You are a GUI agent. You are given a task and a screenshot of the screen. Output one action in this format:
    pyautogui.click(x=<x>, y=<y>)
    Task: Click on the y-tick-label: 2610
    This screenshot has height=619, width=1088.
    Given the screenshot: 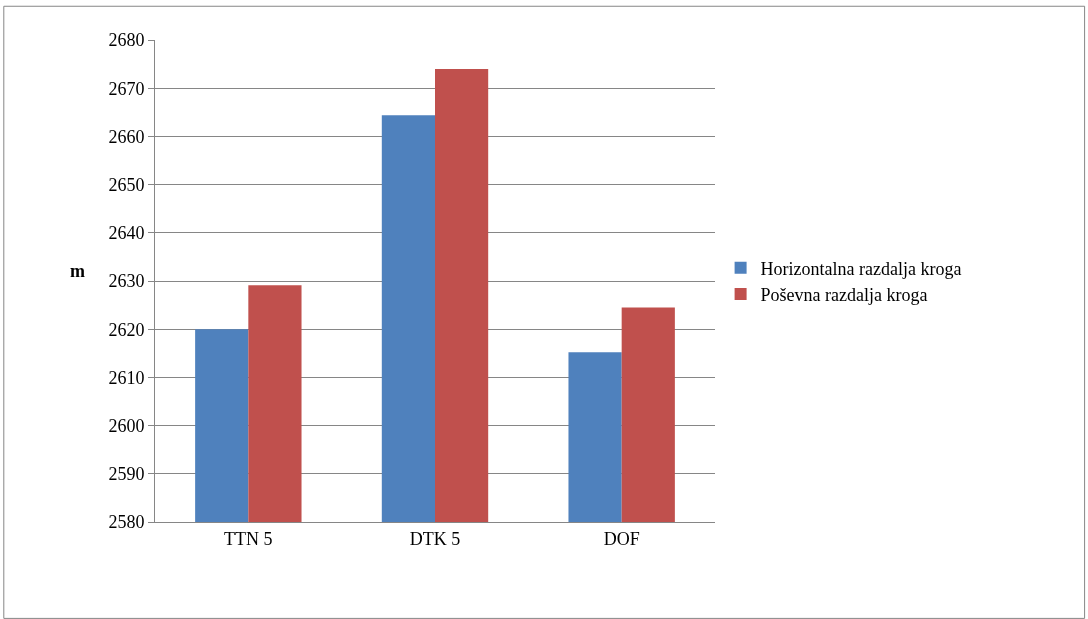 What is the action you would take?
    pyautogui.click(x=126, y=377)
    